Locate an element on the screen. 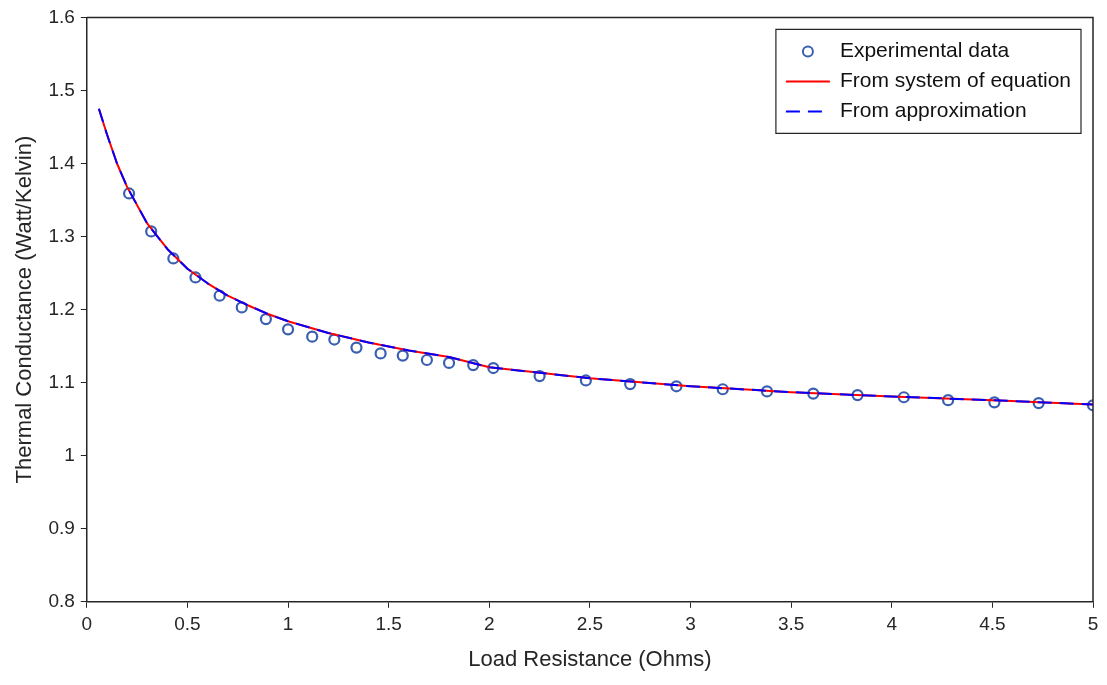 This screenshot has height=685, width=1107. x-tick-label: 2.5 is located at coordinates (590, 624).